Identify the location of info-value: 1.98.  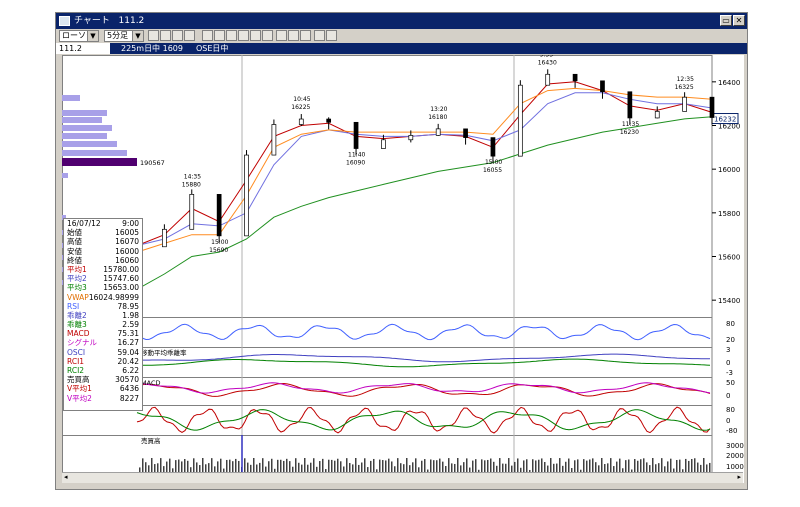
(130, 315).